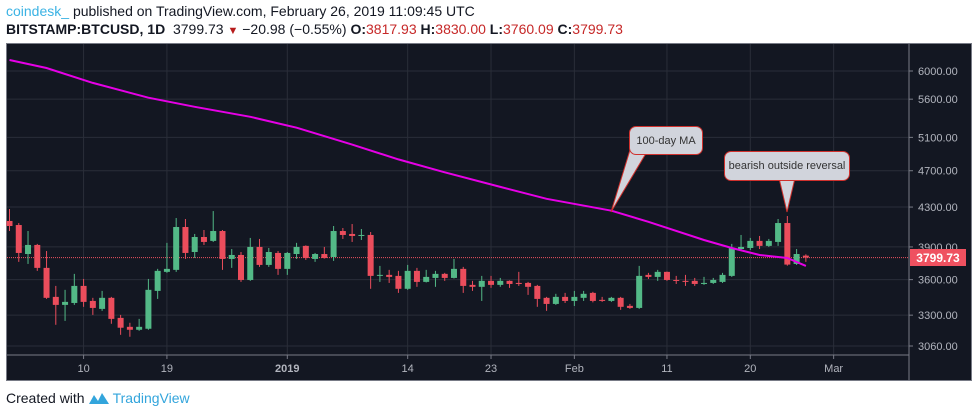  Describe the element at coordinates (428, 29) in the screenshot. I see `high-label: H:` at that location.